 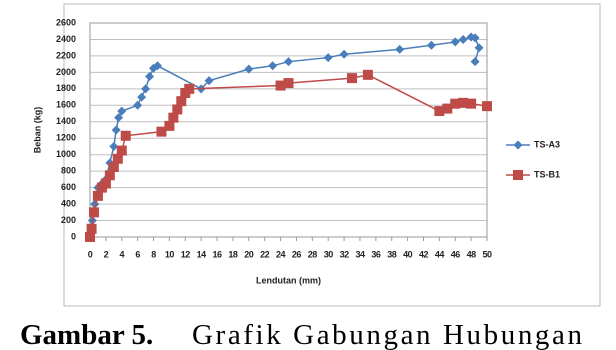 I want to click on x-tick-label: 10, so click(x=170, y=254).